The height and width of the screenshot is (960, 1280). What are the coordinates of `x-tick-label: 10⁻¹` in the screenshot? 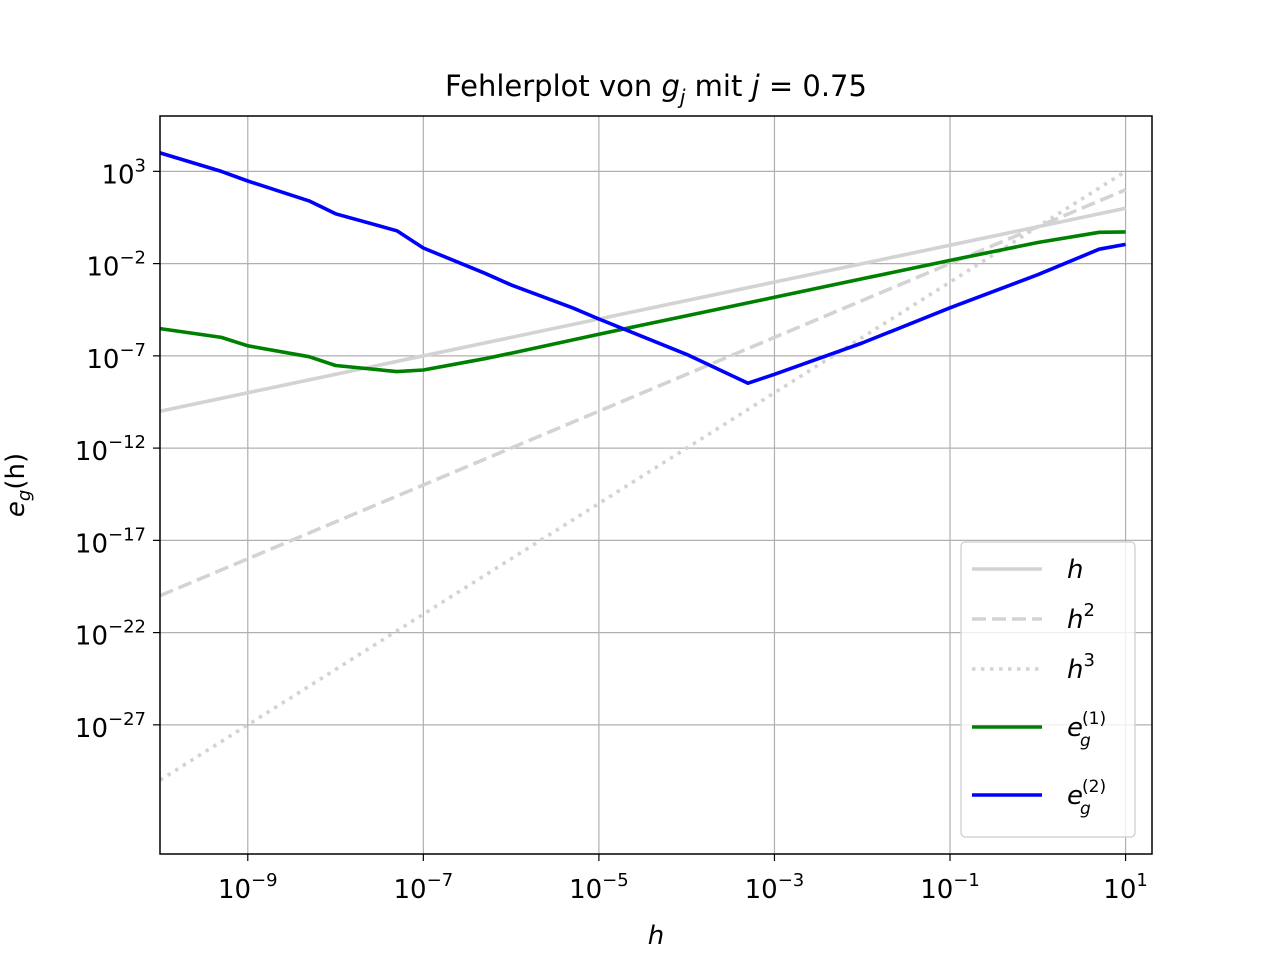 It's located at (950, 887).